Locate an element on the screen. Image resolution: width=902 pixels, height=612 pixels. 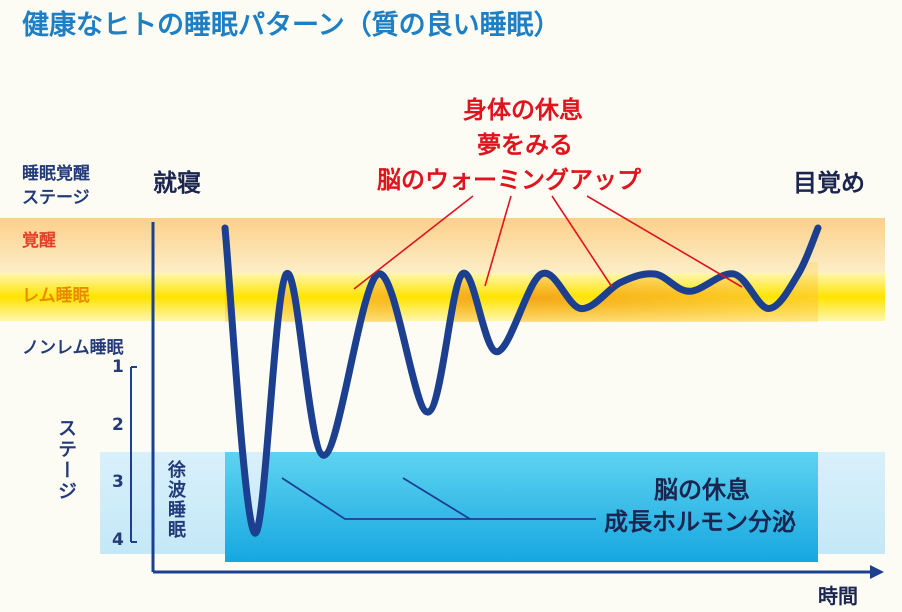
deep-leader-lines is located at coordinates (438, 498).